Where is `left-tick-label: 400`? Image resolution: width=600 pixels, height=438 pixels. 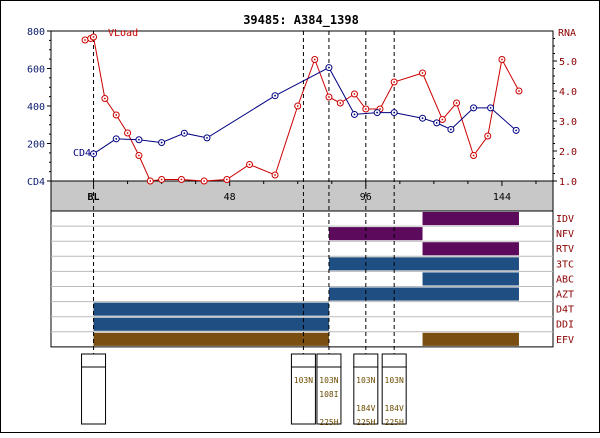 left-tick-label: 400 is located at coordinates (36, 107).